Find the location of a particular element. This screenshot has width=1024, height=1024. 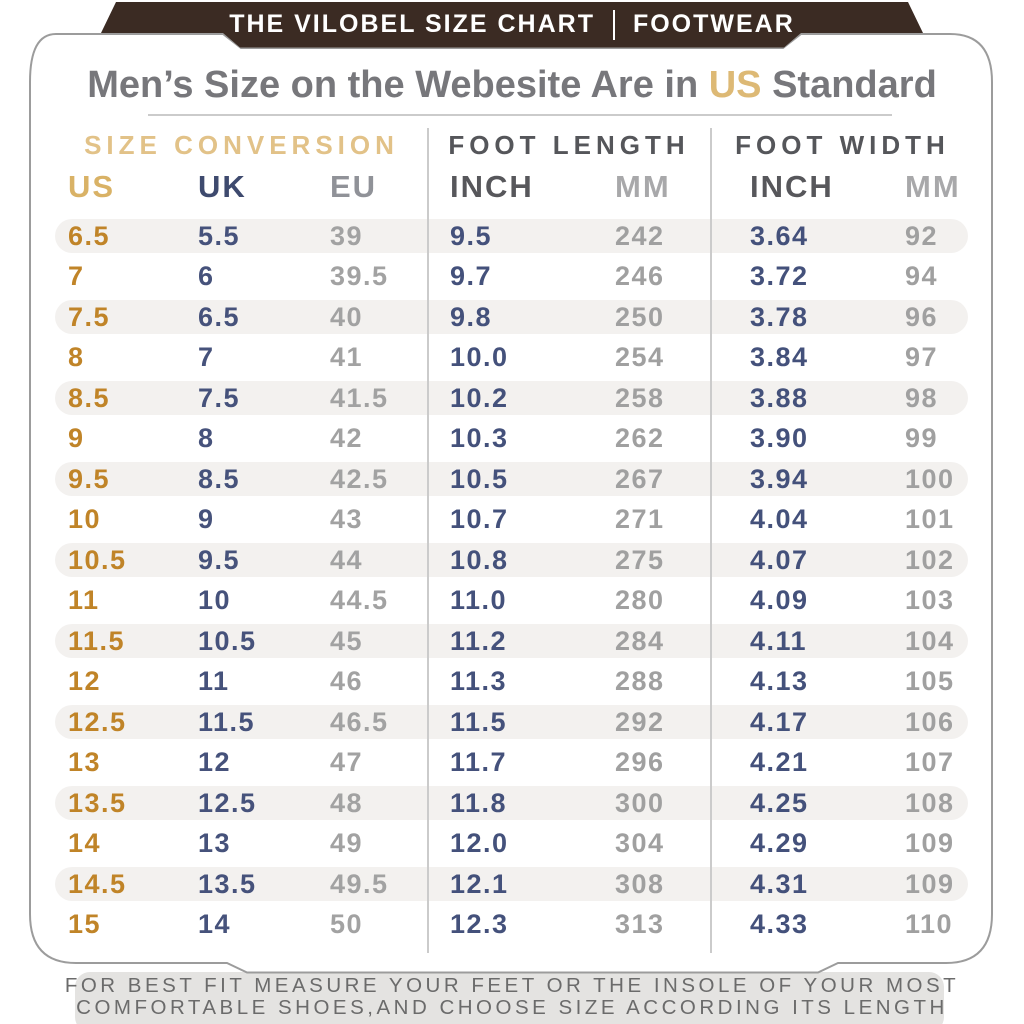

banner-category: FOOTWEAR is located at coordinates (713, 24).